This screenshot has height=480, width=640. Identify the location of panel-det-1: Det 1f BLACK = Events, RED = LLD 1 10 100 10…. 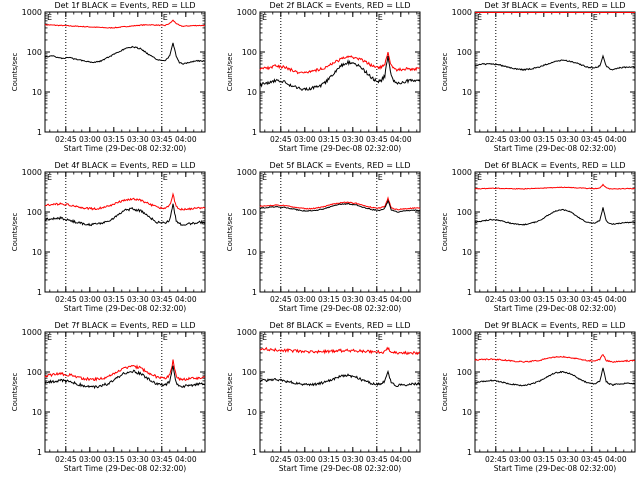
(108, 77).